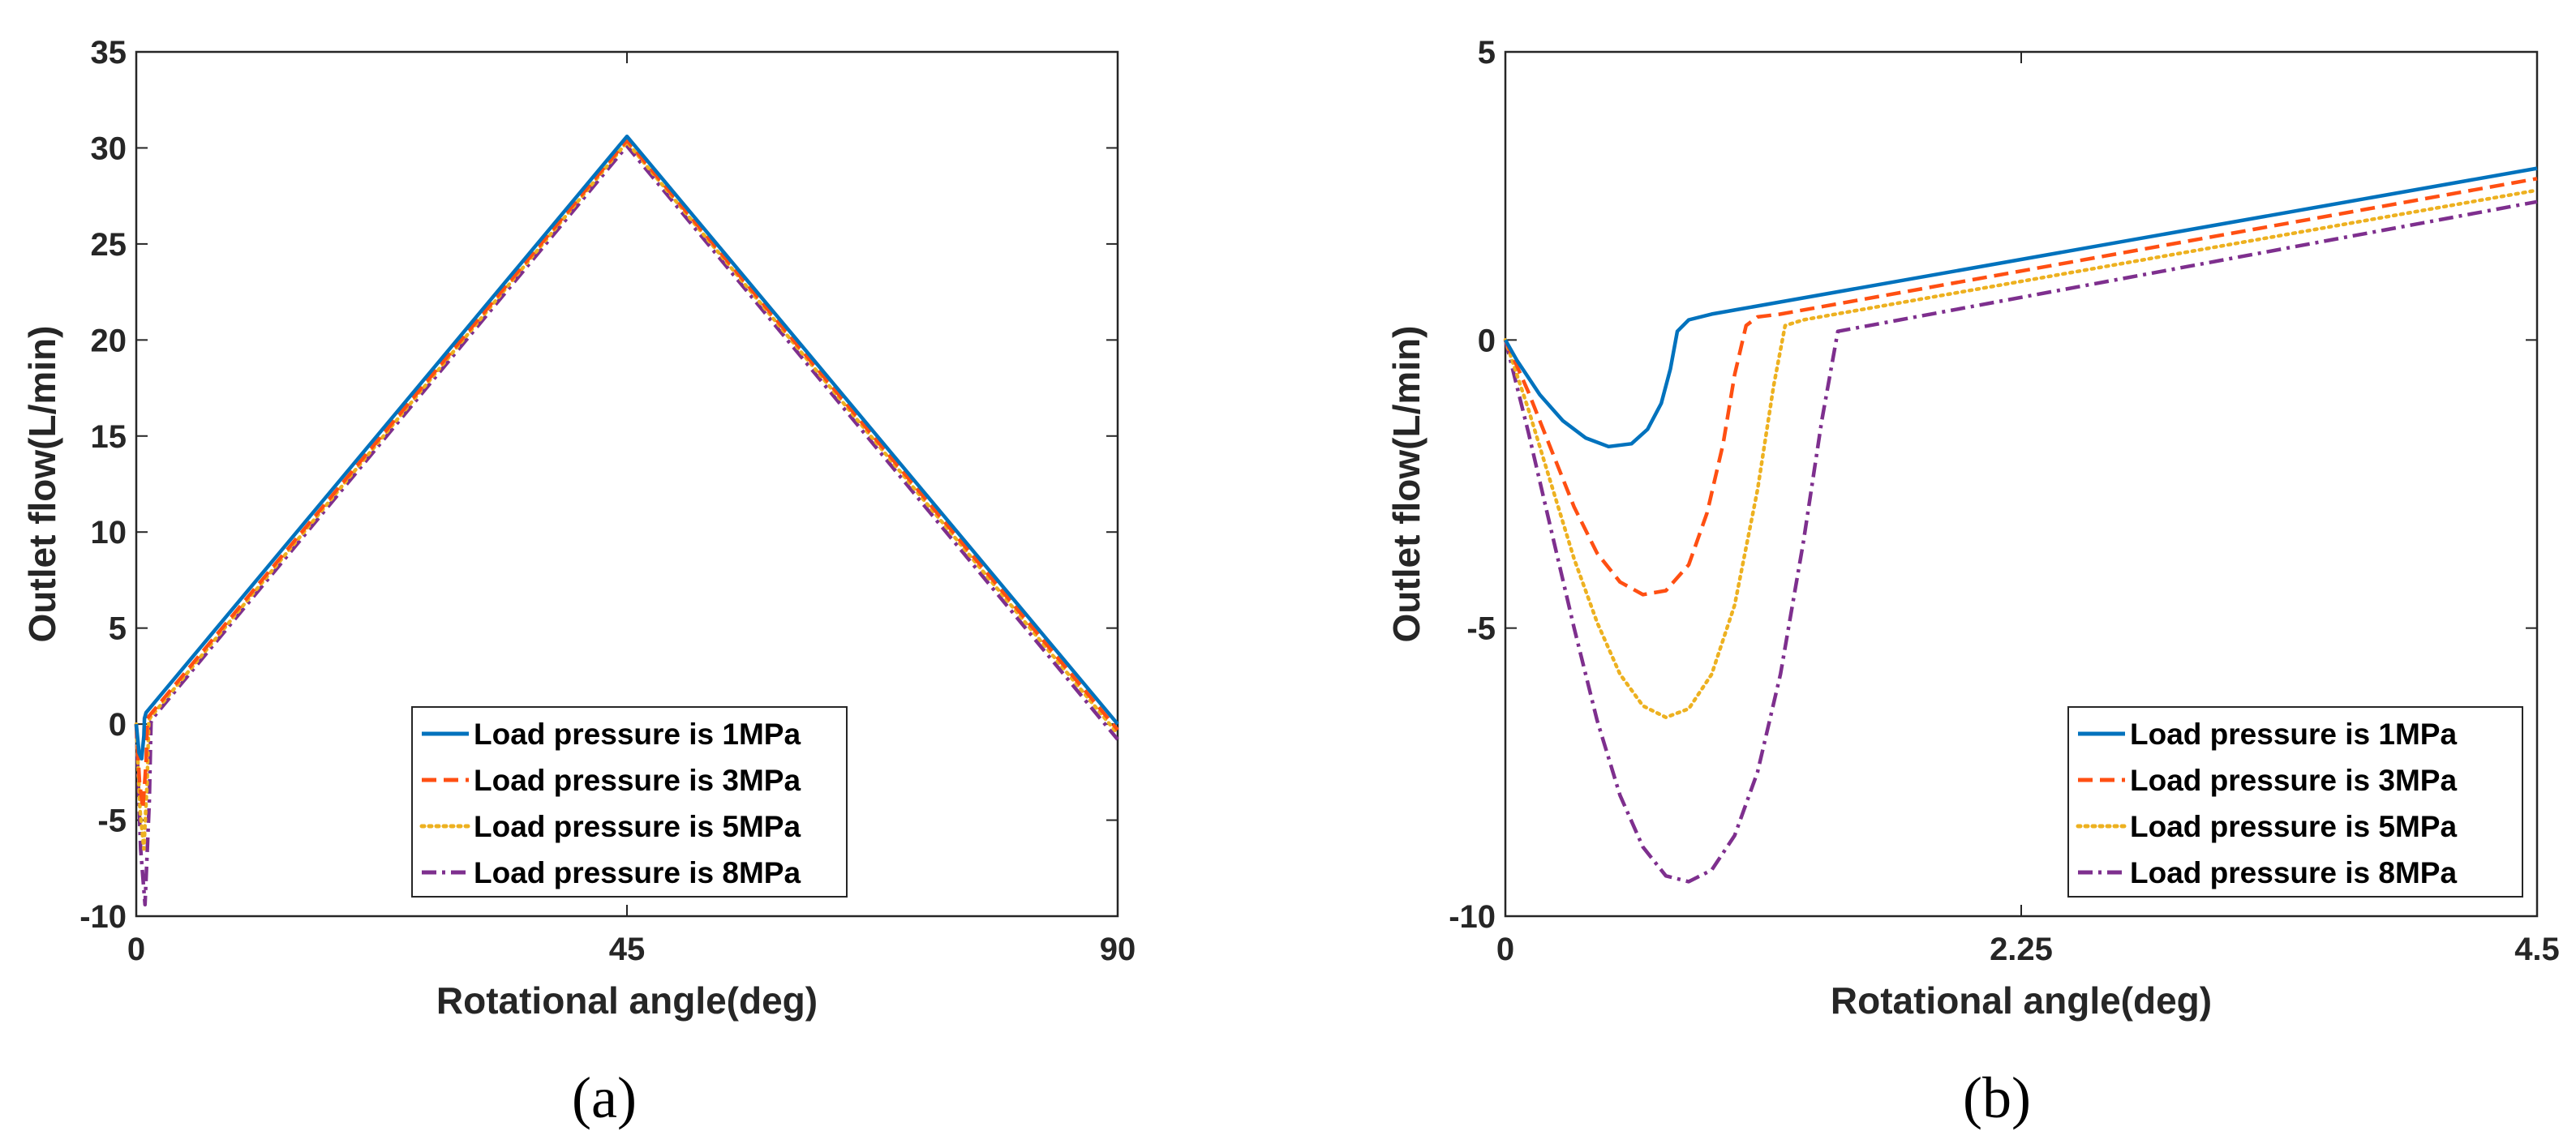  Describe the element at coordinates (637, 826) in the screenshot. I see `panel-a-legend-label-3: Load pressure is 5MPa` at that location.